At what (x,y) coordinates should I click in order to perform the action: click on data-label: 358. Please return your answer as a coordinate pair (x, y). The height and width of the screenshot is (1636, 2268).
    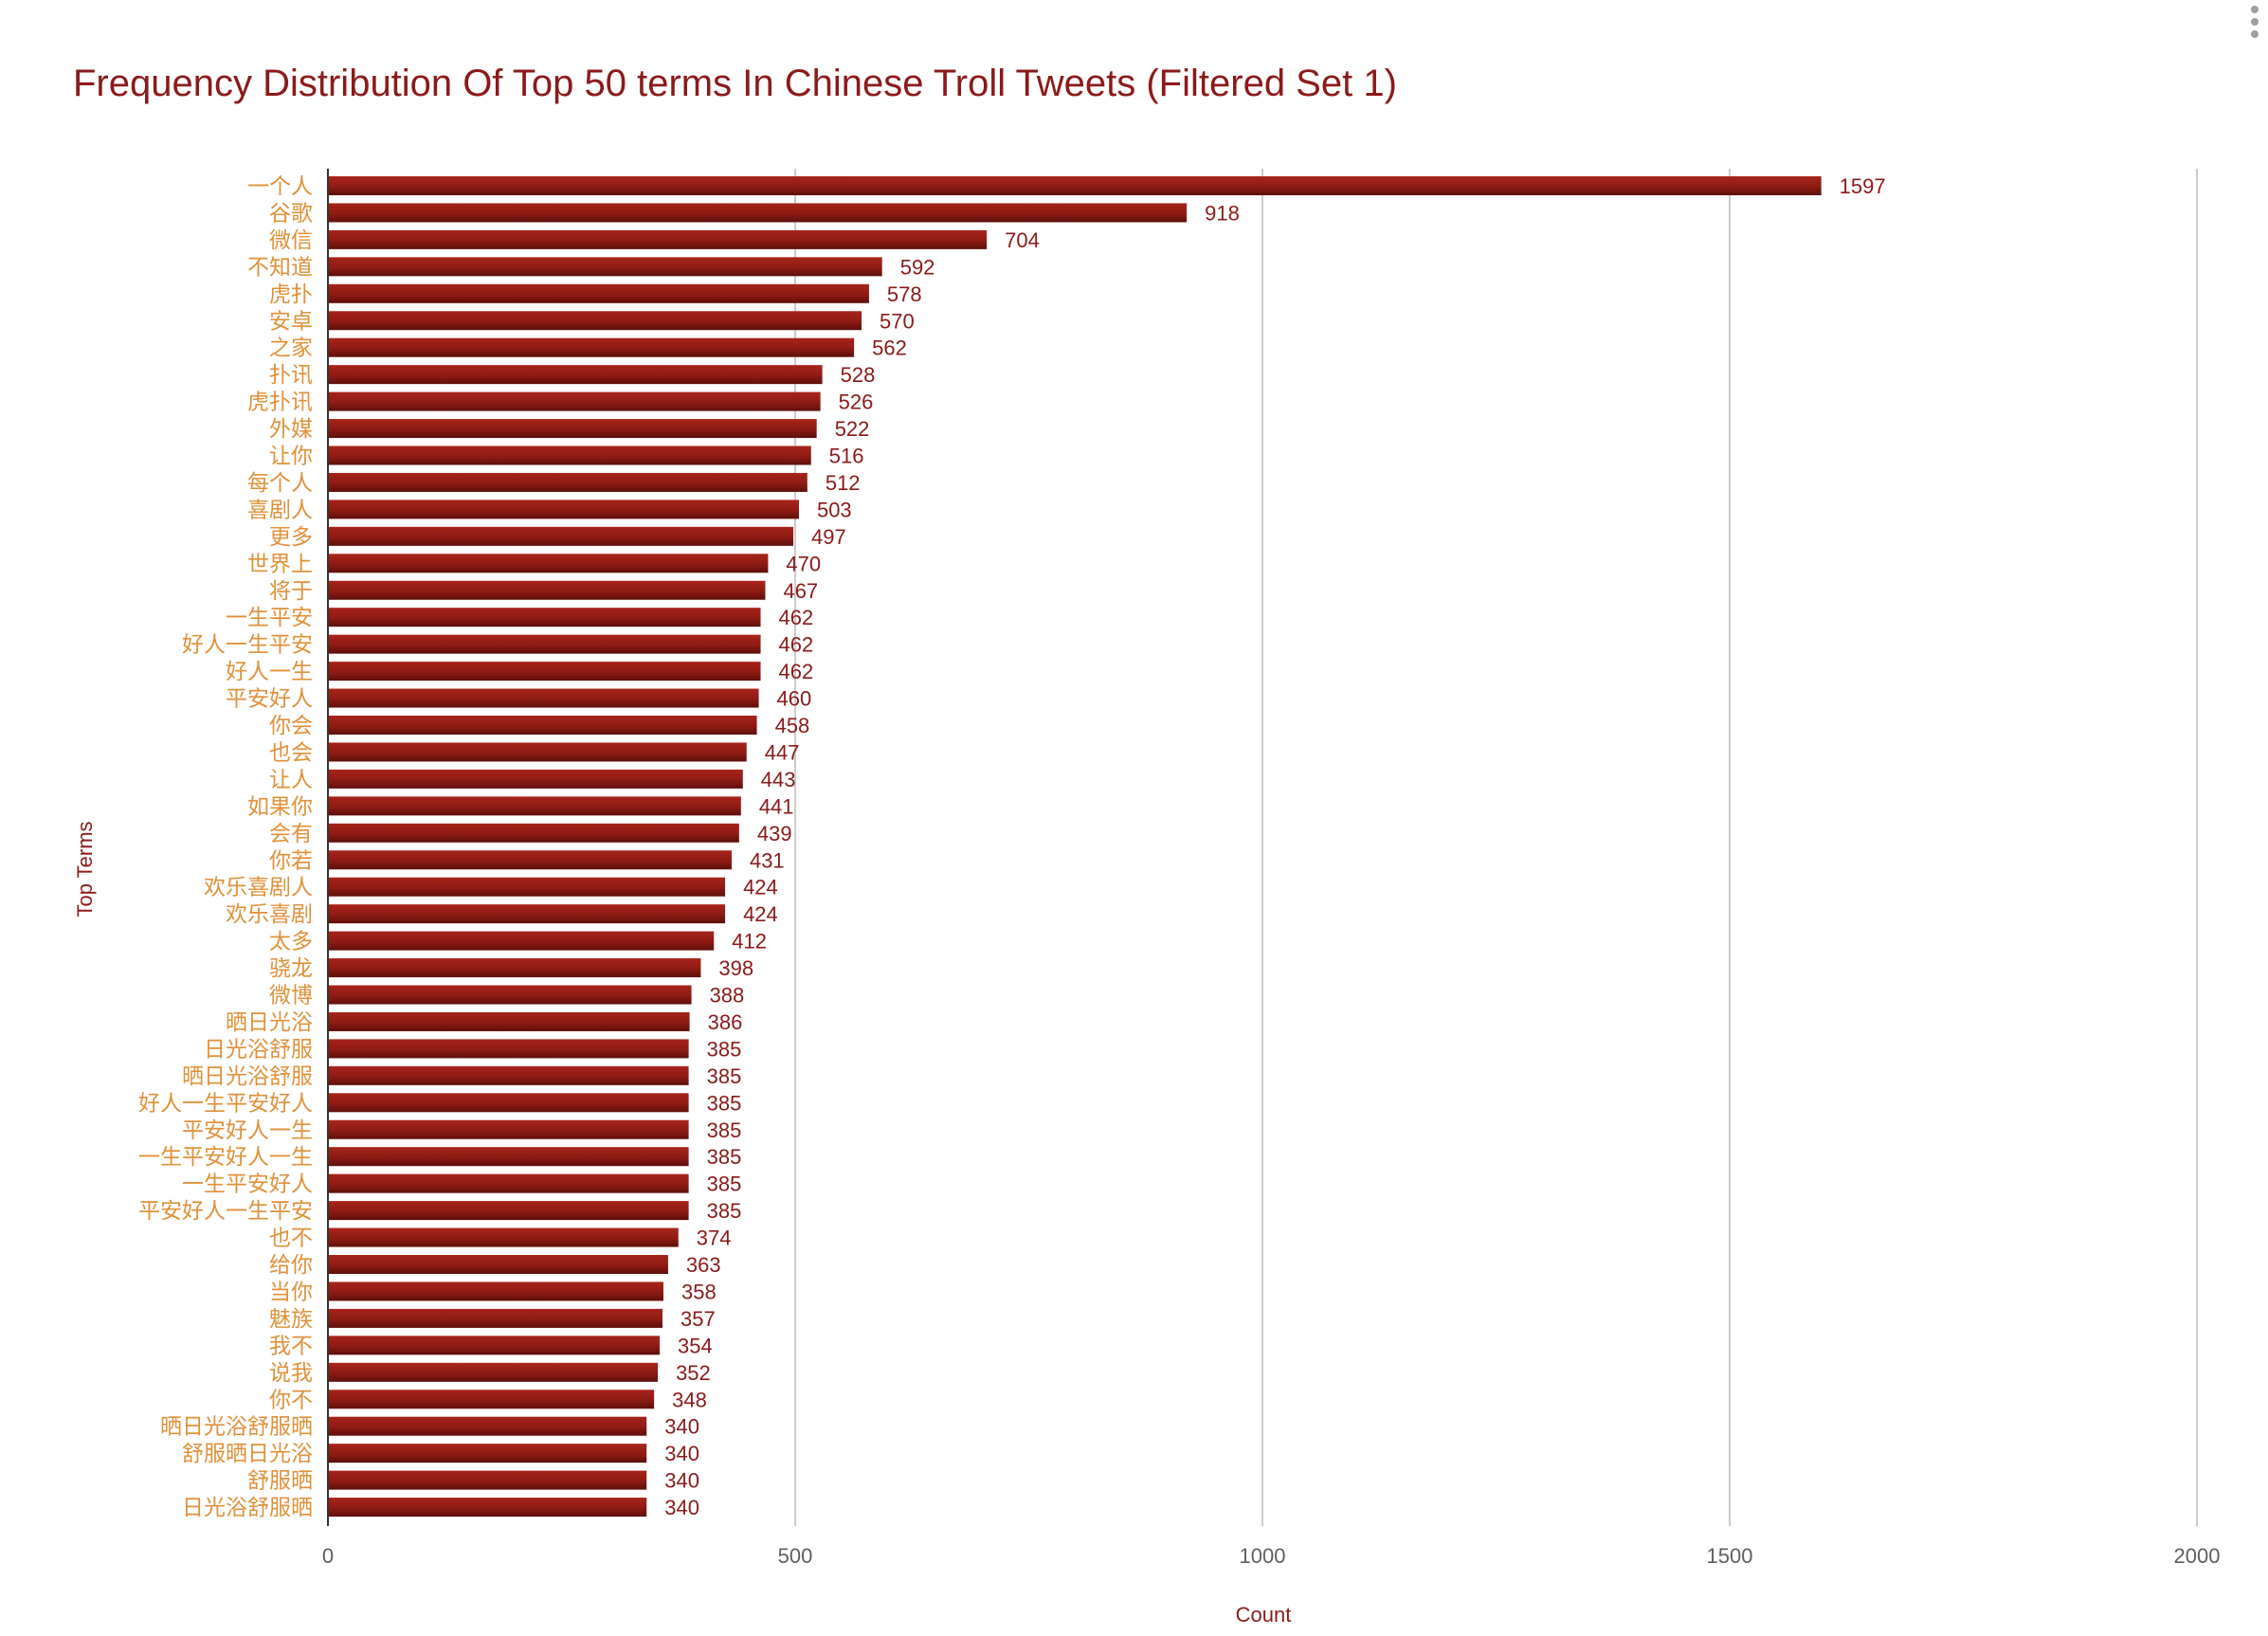
    Looking at the image, I should click on (699, 1291).